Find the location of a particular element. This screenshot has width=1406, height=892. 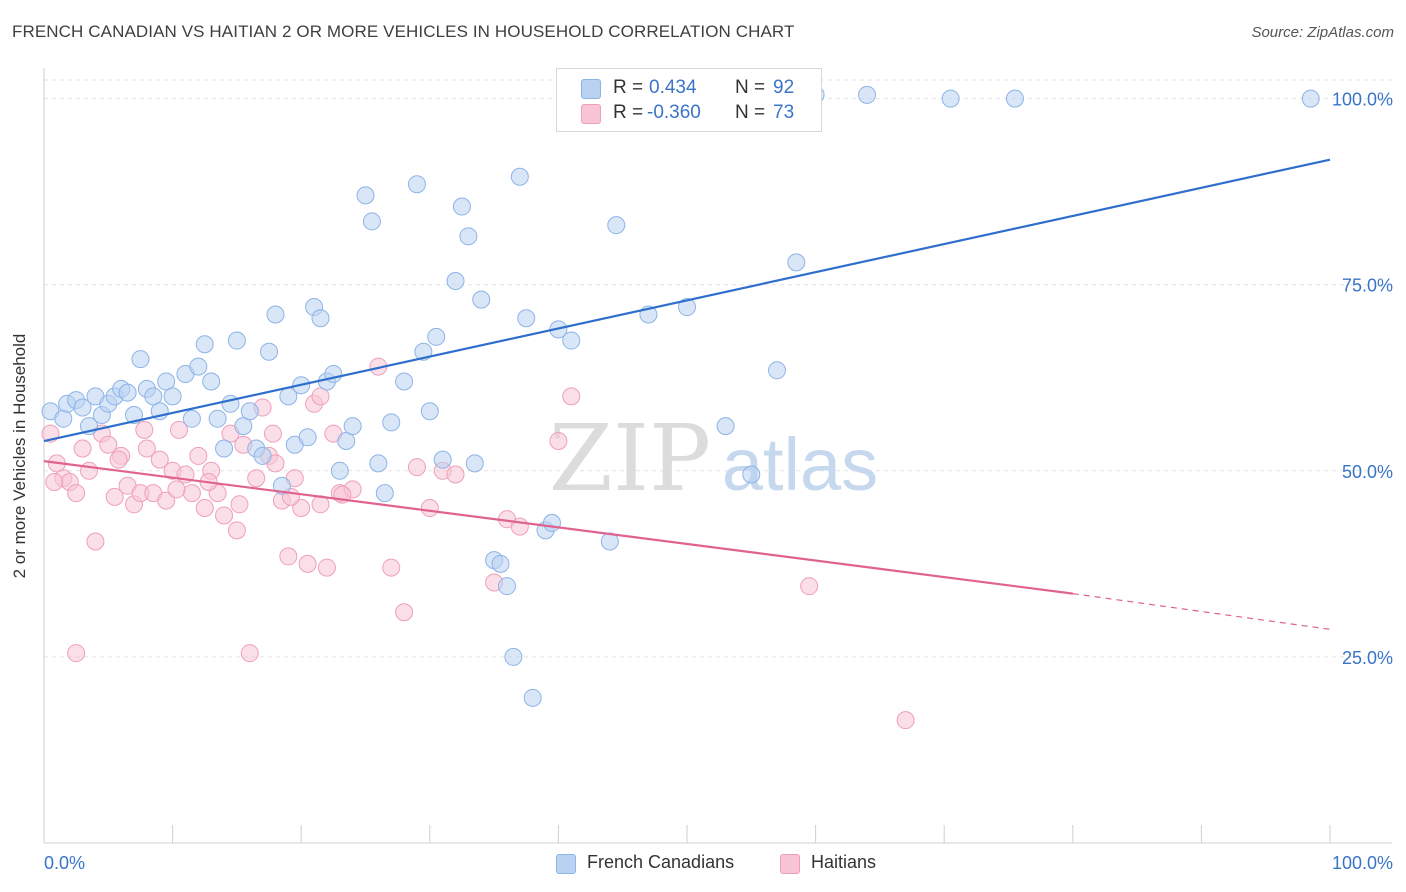

stats-row-haitians: R = -0.360 N = 73 is located at coordinates (689, 115).